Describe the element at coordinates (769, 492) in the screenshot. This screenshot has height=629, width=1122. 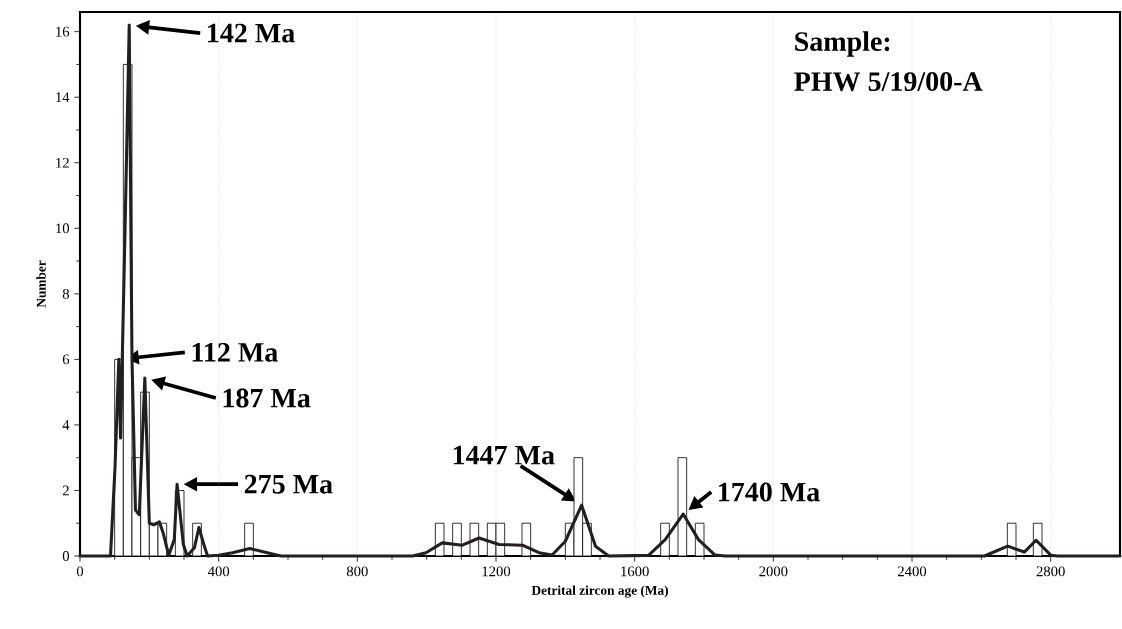
I see `annotation: 1740 Ma` at that location.